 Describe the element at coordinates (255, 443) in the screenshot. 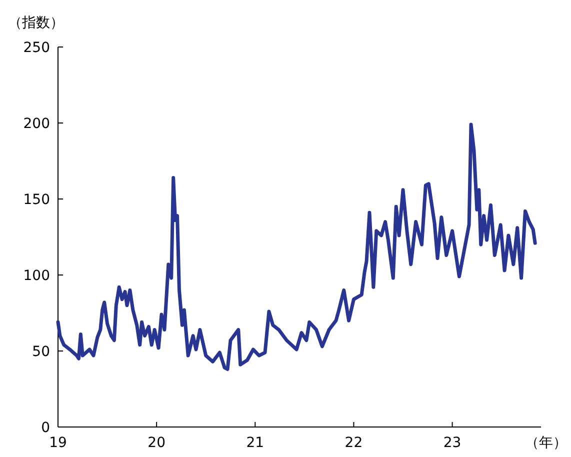

I see `x-tick-label: 21` at that location.